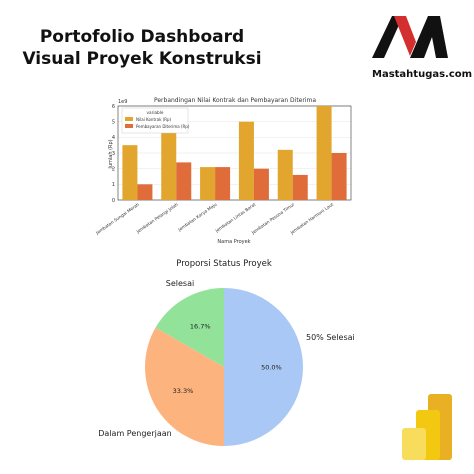 The image size is (474, 474). What do you see at coordinates (129, 119) in the screenshot?
I see `bar-legend-swatch-contract` at bounding box center [129, 119].